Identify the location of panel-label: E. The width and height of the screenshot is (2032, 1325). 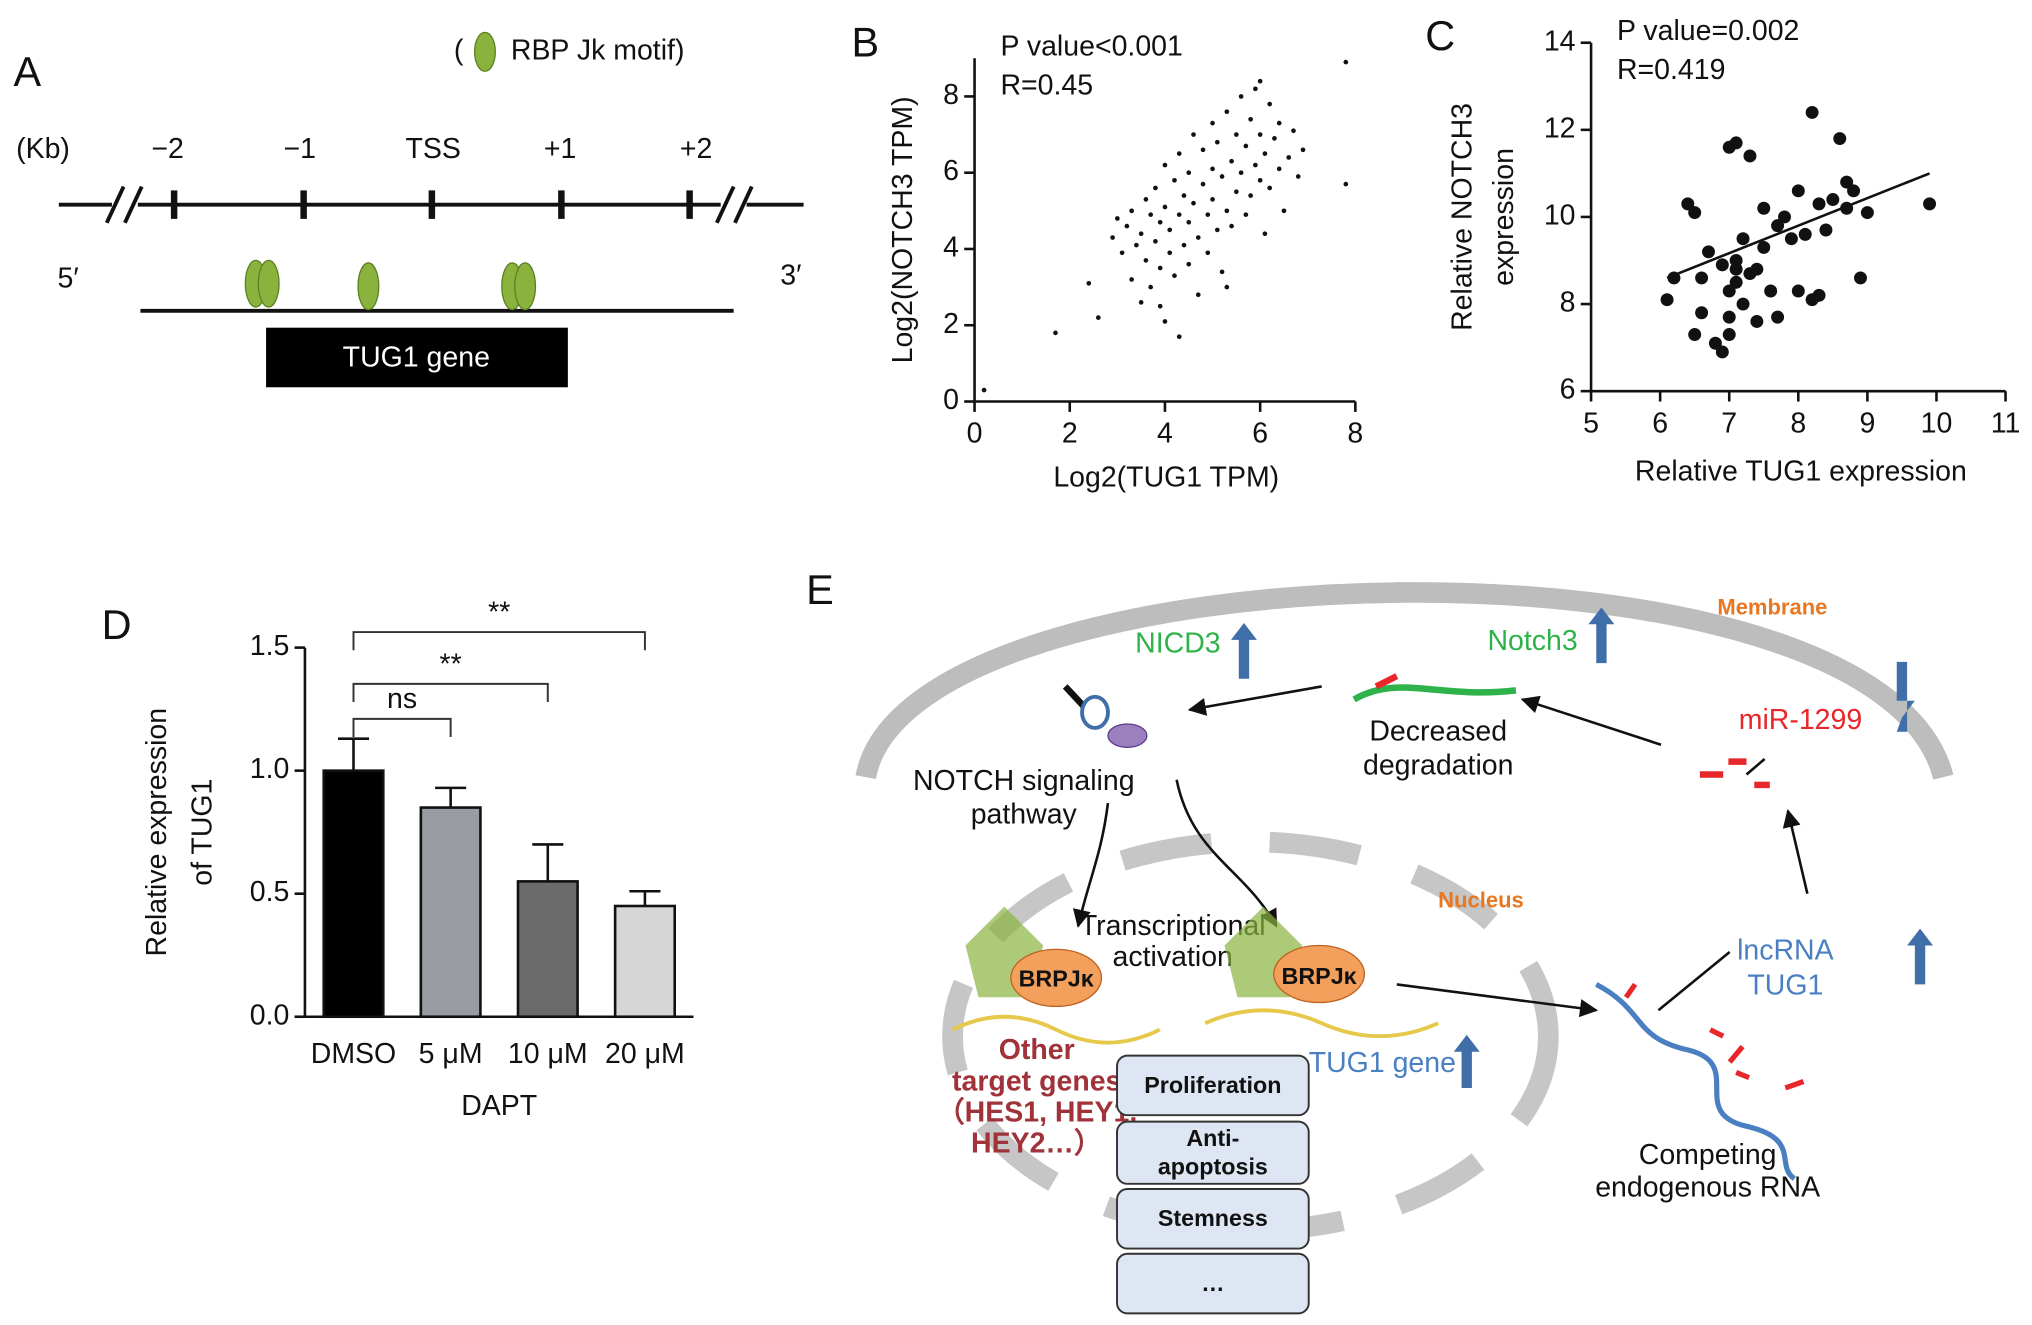
(820, 589).